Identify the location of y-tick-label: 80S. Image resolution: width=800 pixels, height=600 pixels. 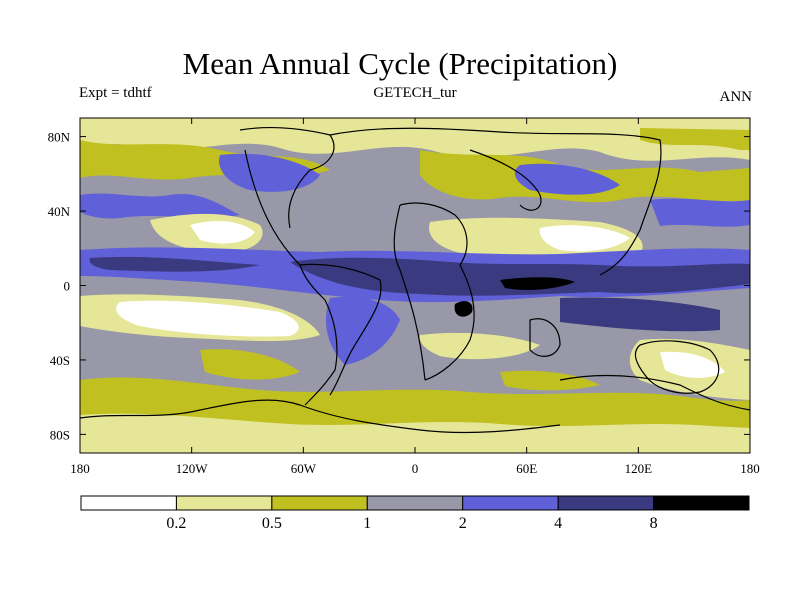
(60, 434).